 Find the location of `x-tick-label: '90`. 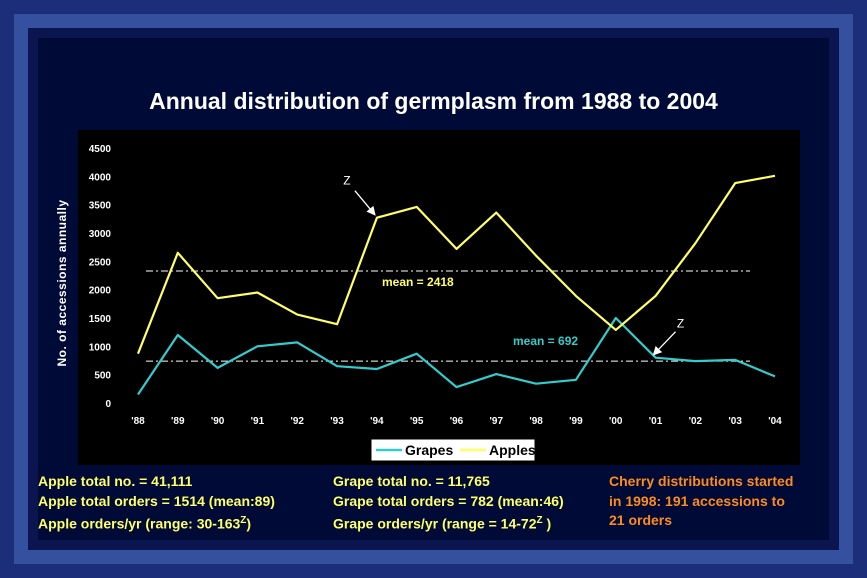

x-tick-label: '90 is located at coordinates (218, 421).